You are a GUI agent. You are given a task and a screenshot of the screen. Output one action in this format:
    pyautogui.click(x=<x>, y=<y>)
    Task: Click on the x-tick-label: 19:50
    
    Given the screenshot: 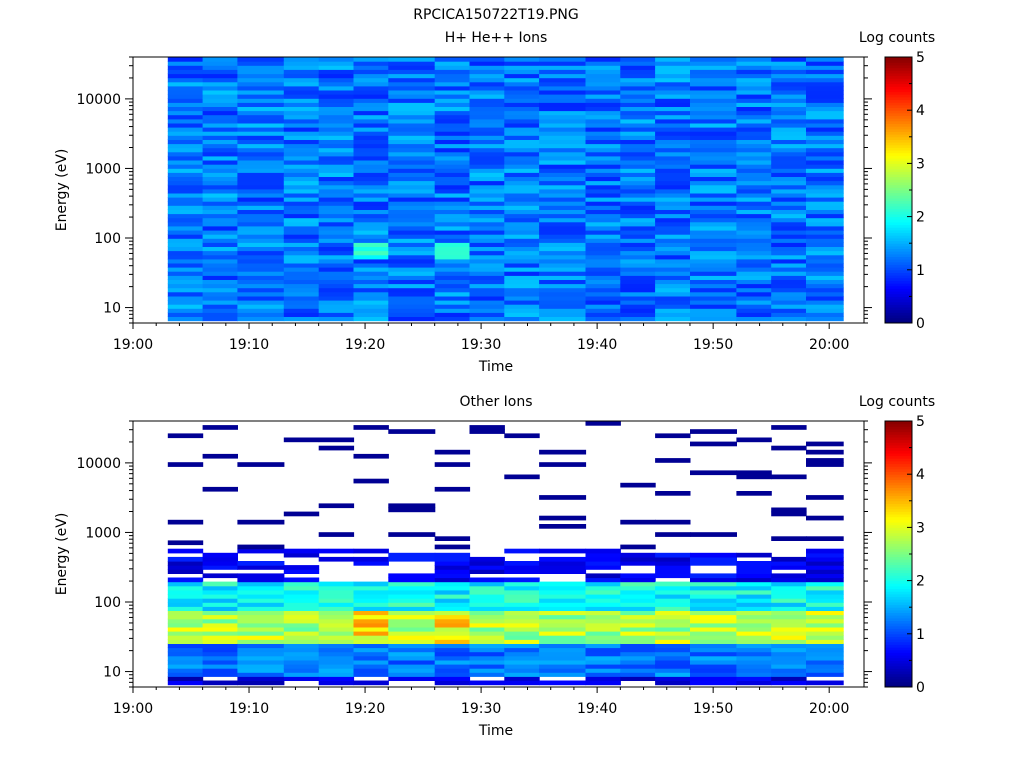 What is the action you would take?
    pyautogui.click(x=713, y=345)
    